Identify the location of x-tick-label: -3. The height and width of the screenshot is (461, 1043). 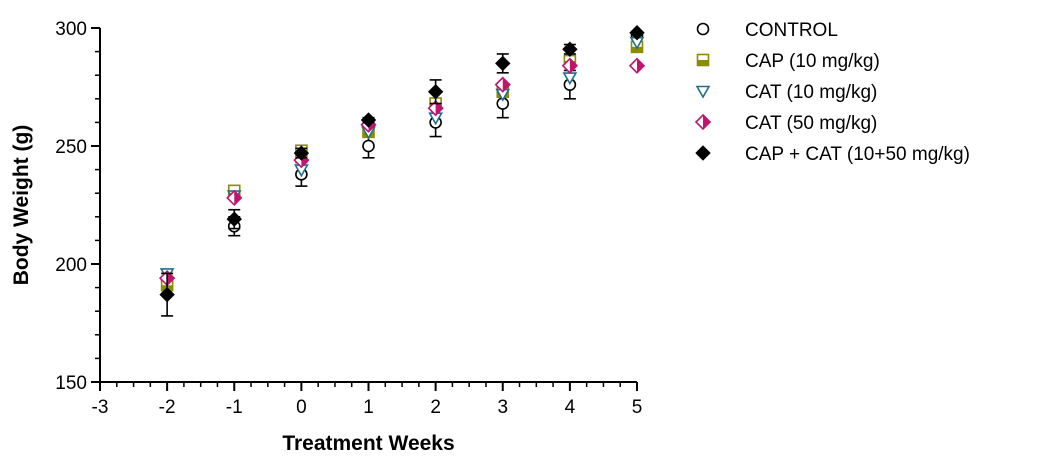
(100, 407).